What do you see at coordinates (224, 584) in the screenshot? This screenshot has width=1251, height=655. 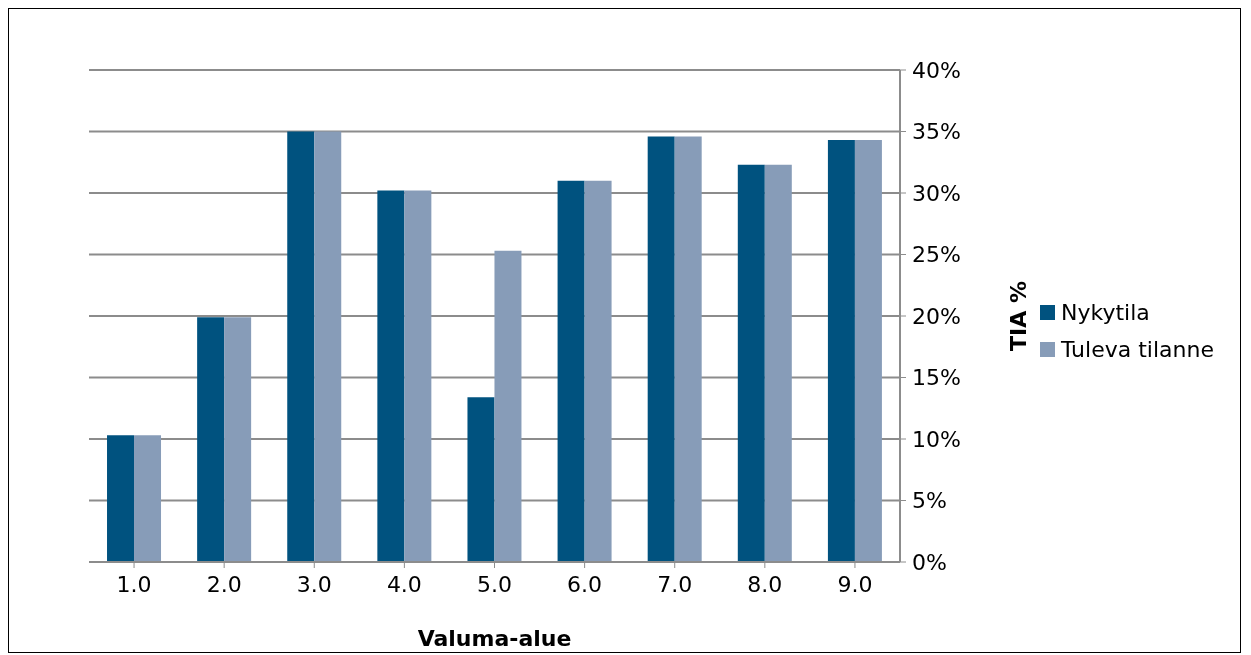 I see `x-tick-label: 2.0` at bounding box center [224, 584].